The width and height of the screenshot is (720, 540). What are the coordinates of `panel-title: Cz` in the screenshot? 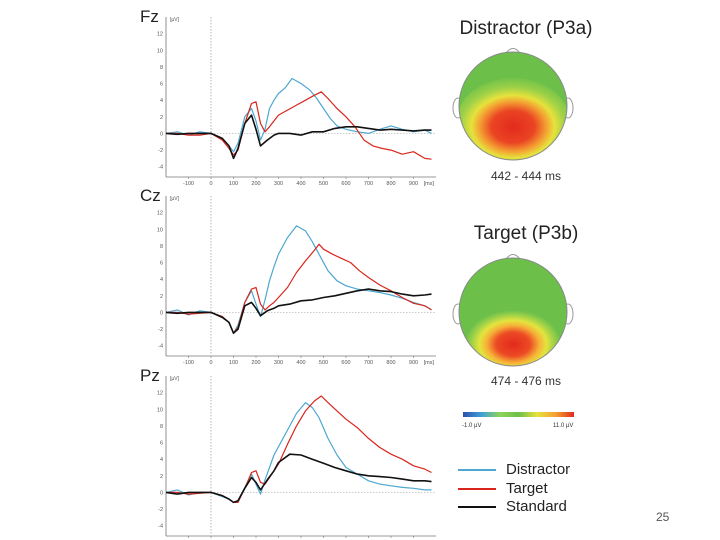 It's located at (150, 195).